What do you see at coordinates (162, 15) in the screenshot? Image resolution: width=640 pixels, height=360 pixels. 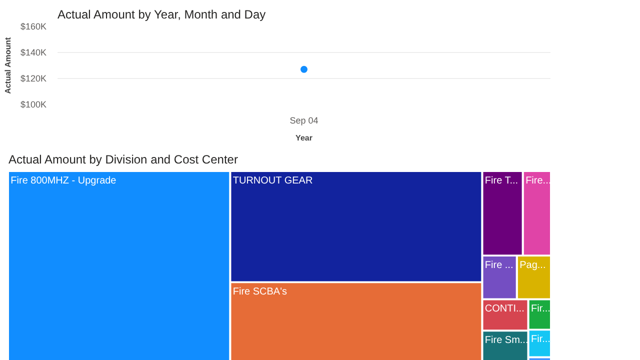 I see `chart-title: Actual Amount by Year, Month and Day` at bounding box center [162, 15].